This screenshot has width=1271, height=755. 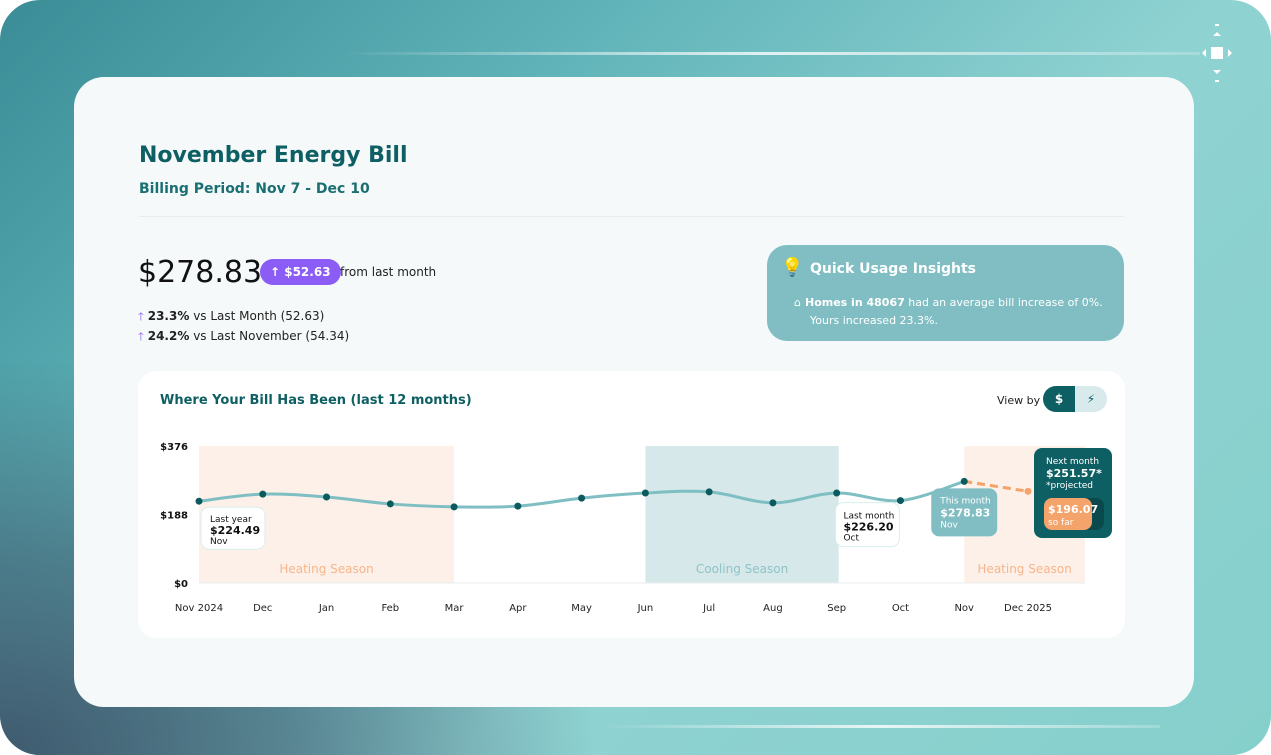 I want to click on so-far-badge, so click(x=1068, y=514).